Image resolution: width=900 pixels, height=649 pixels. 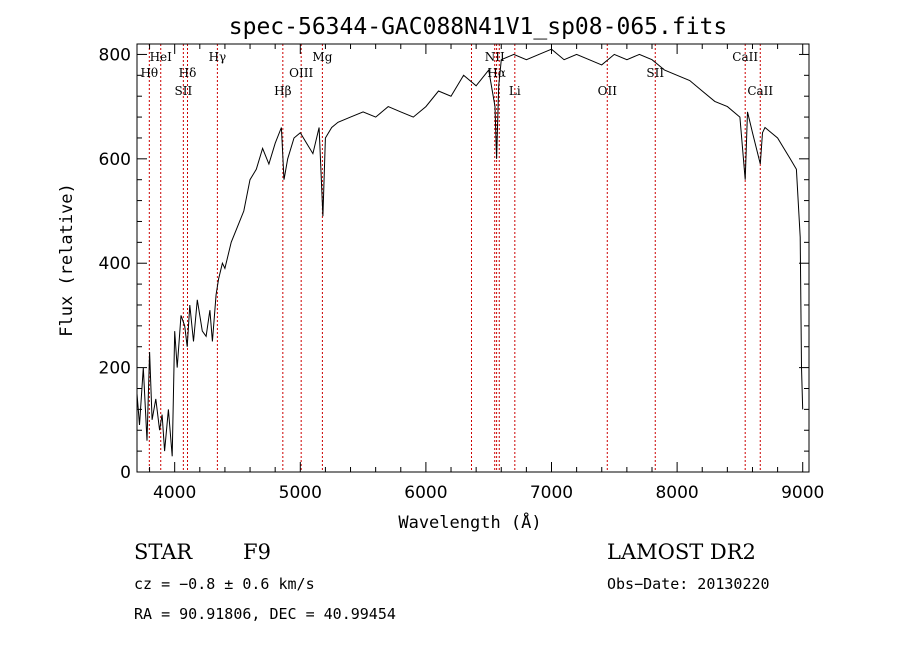 What do you see at coordinates (115, 55) in the screenshot?
I see `y-tick-label: 800` at bounding box center [115, 55].